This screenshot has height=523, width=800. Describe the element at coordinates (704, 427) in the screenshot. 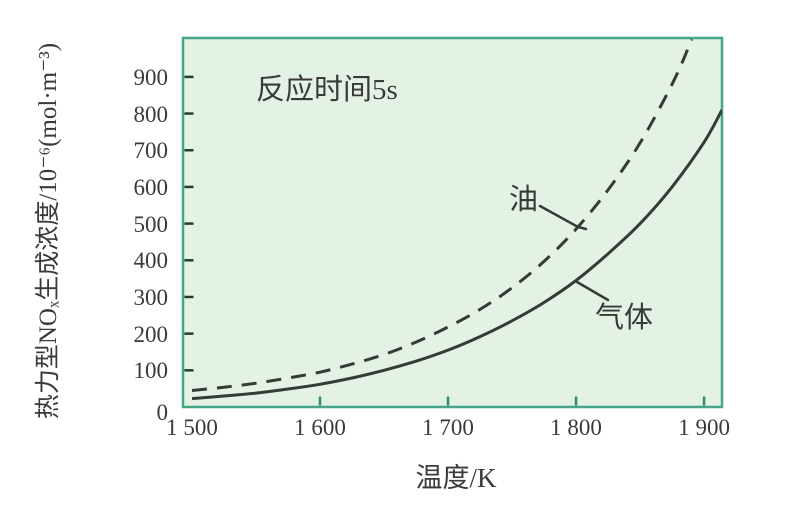

I see `x-tick-label: 1 900` at that location.